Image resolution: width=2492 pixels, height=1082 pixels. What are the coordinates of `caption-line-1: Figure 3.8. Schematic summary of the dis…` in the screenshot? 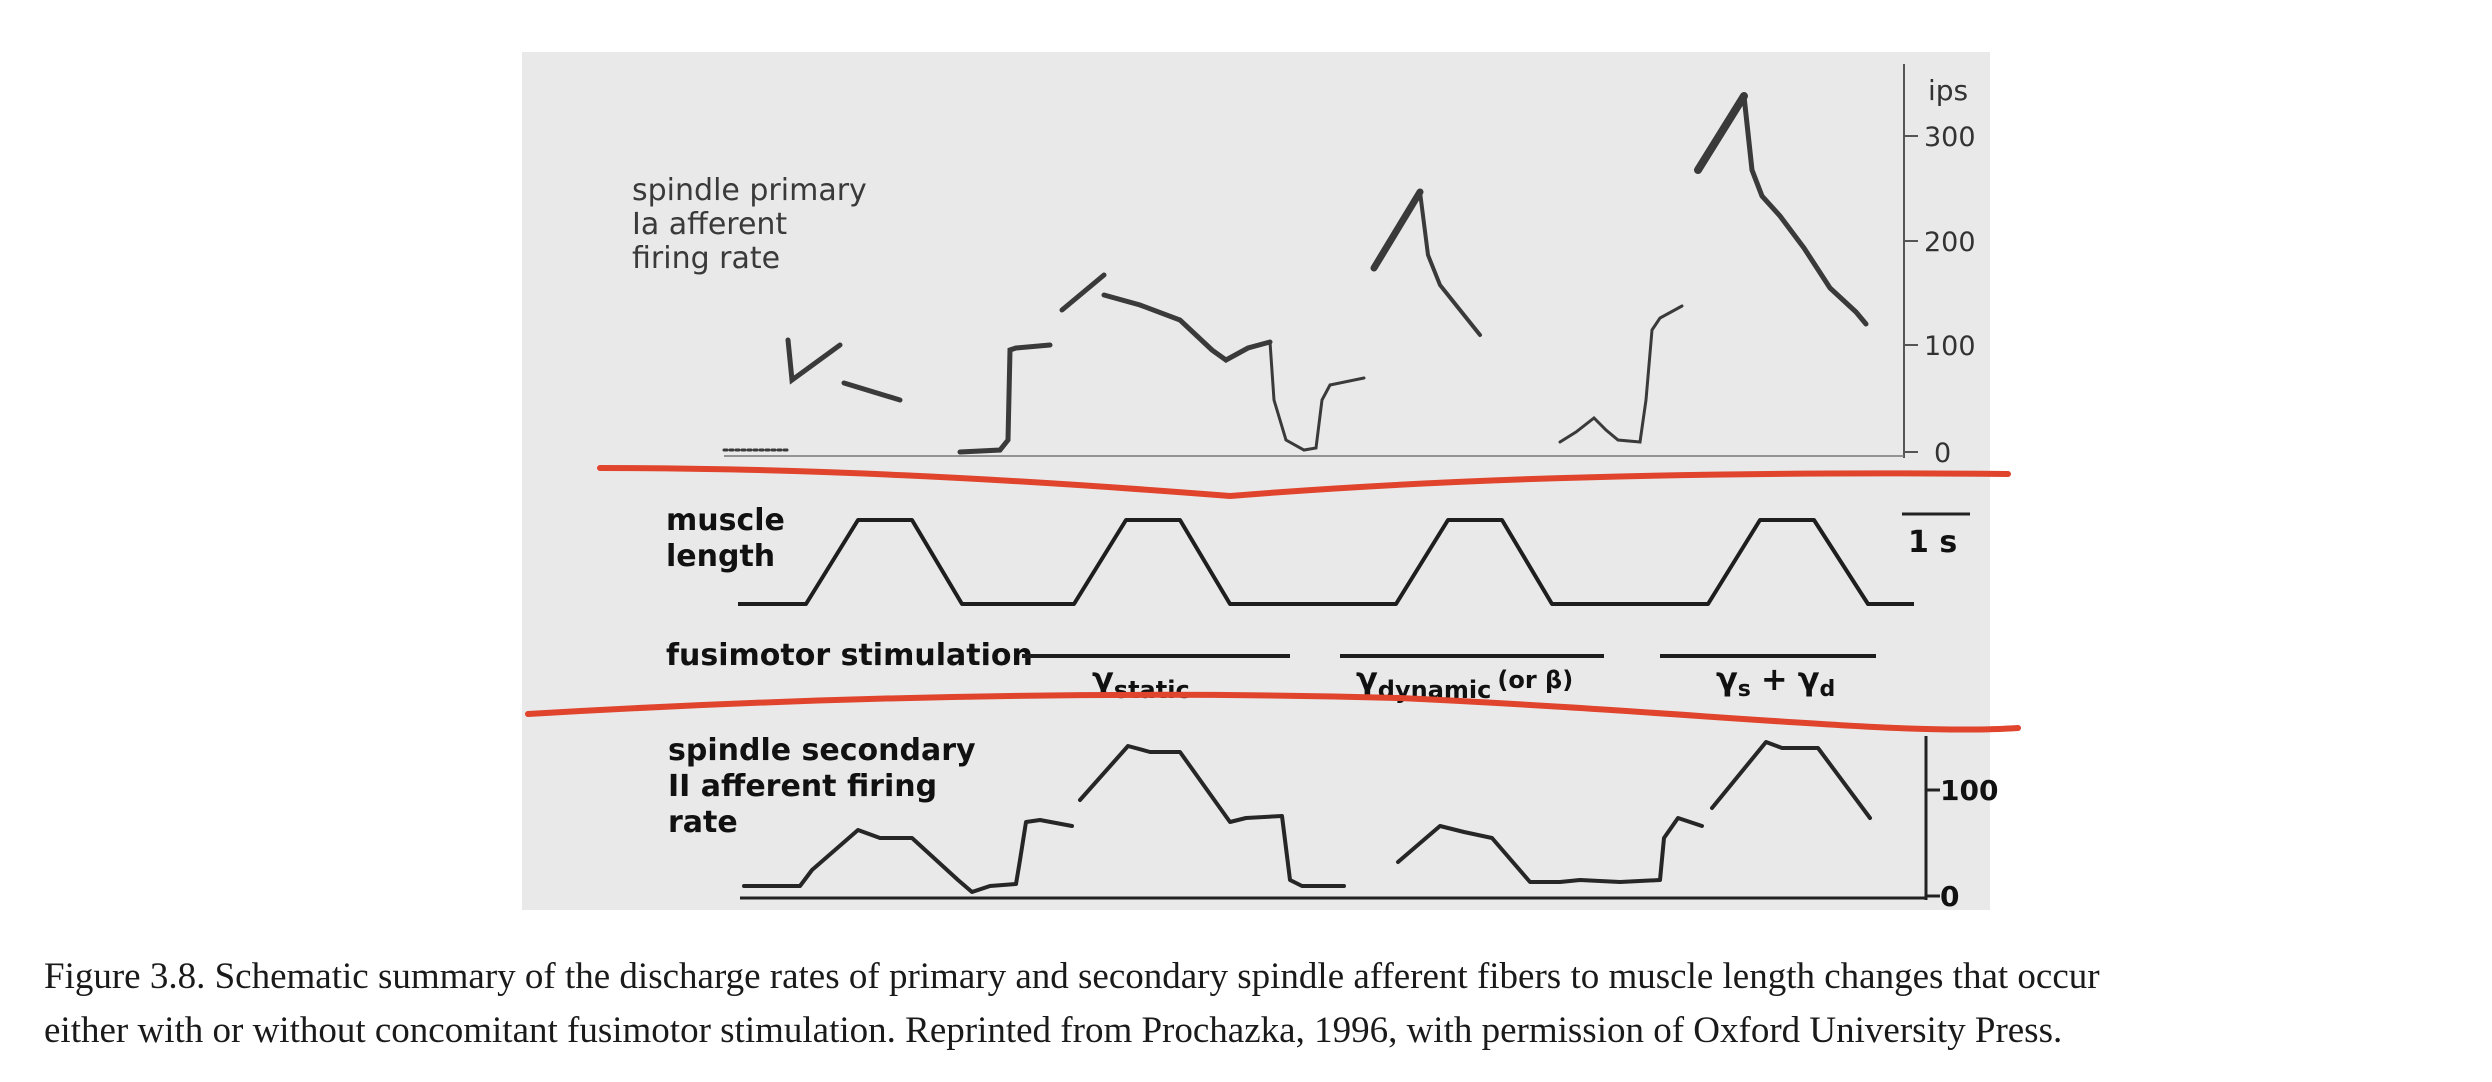 It's located at (1072, 976).